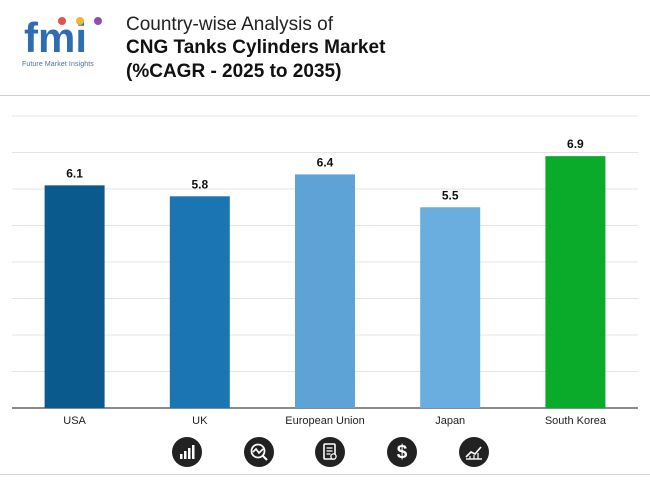 This screenshot has width=650, height=480. I want to click on fmi-logo: fmi Future Market Insights, so click(67, 43).